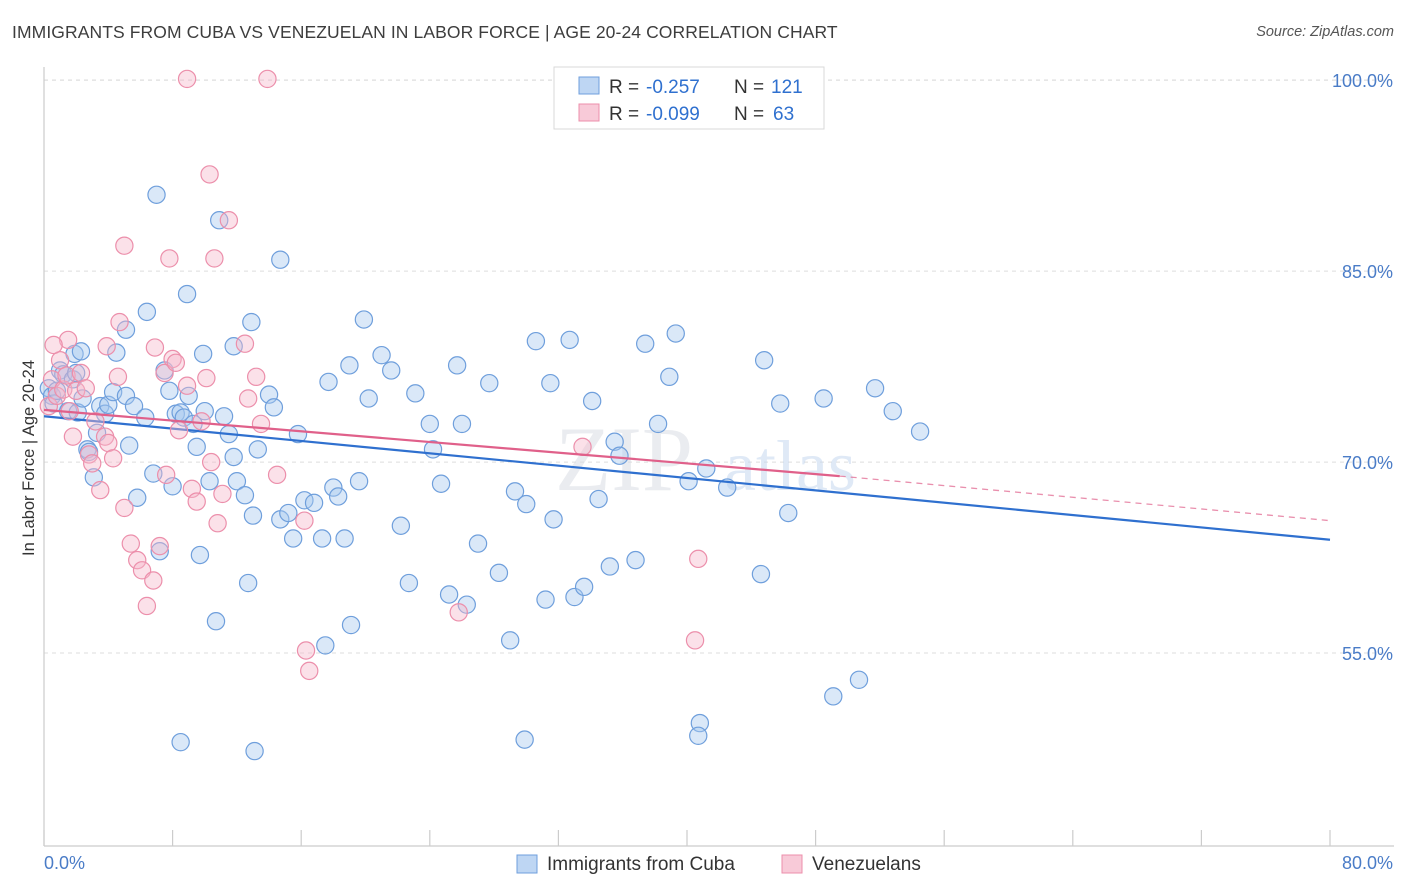 The height and width of the screenshot is (892, 1406). What do you see at coordinates (790, 466) in the screenshot?
I see `watermark-atlas: atlas` at bounding box center [790, 466].